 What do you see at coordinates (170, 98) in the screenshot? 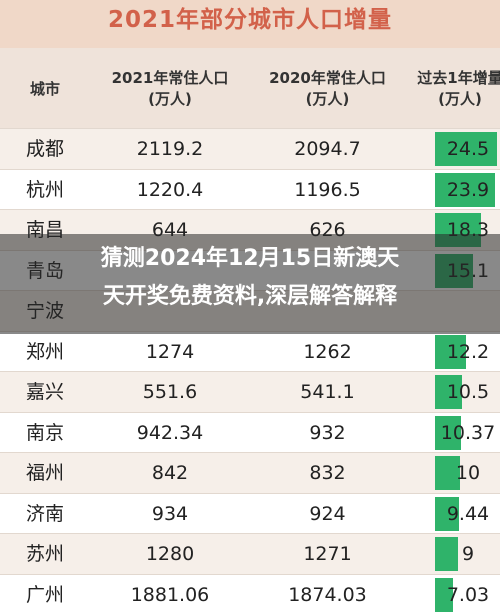
I see `header-2021-unit: (万人)` at bounding box center [170, 98].